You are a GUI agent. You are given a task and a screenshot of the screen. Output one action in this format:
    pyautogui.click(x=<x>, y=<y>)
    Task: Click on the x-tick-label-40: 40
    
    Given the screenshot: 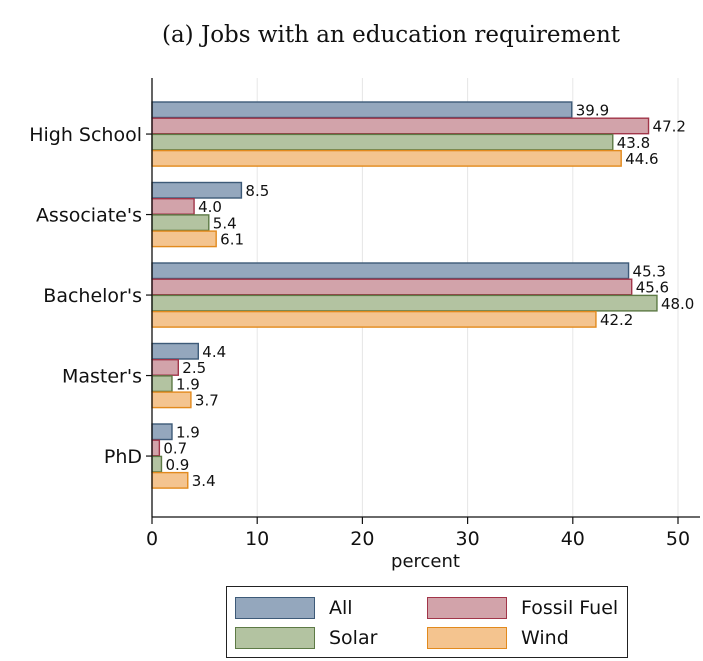 What is the action you would take?
    pyautogui.click(x=573, y=539)
    